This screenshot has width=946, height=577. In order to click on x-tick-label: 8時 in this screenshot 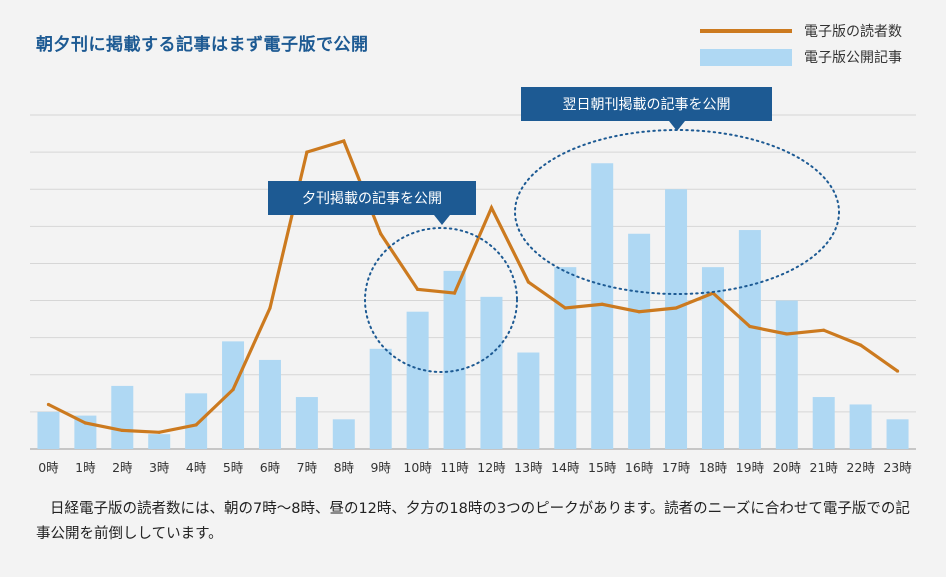, I will do `click(344, 467)`.